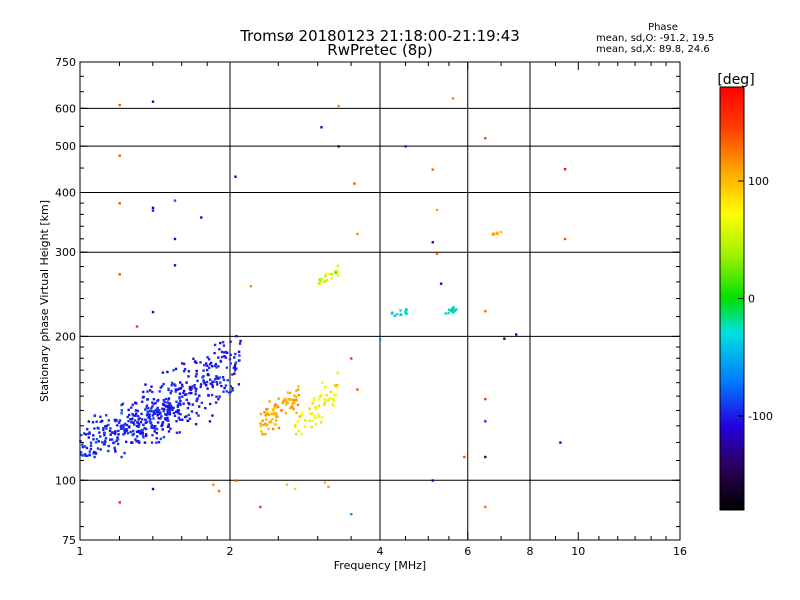 This screenshot has height=600, width=800. What do you see at coordinates (380, 551) in the screenshot?
I see `x-tick-label: 4` at bounding box center [380, 551].